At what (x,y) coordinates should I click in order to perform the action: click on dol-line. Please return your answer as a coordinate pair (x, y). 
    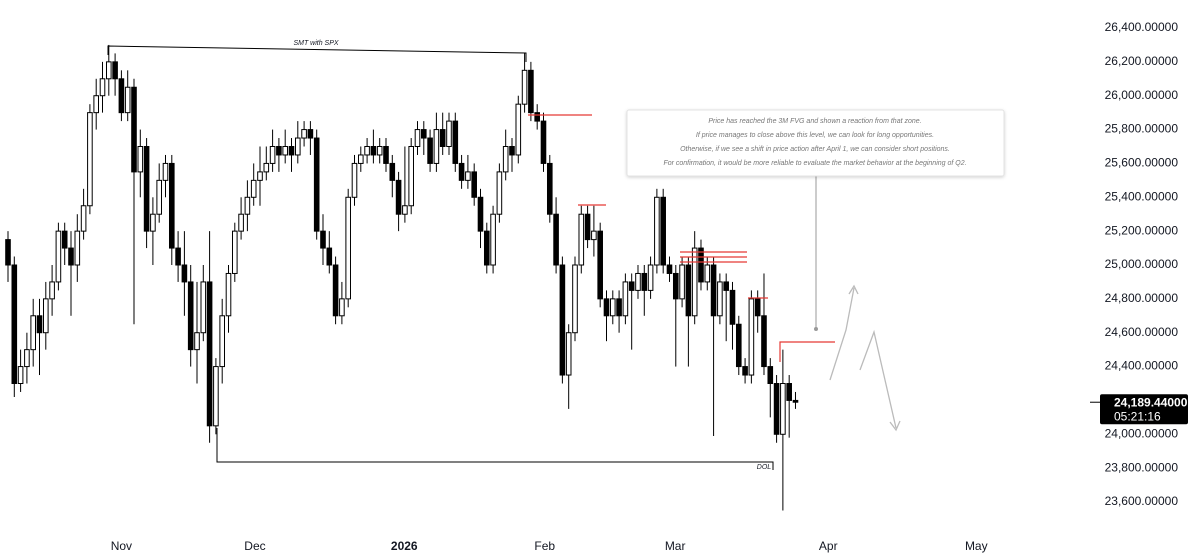
    Looking at the image, I should click on (495, 449).